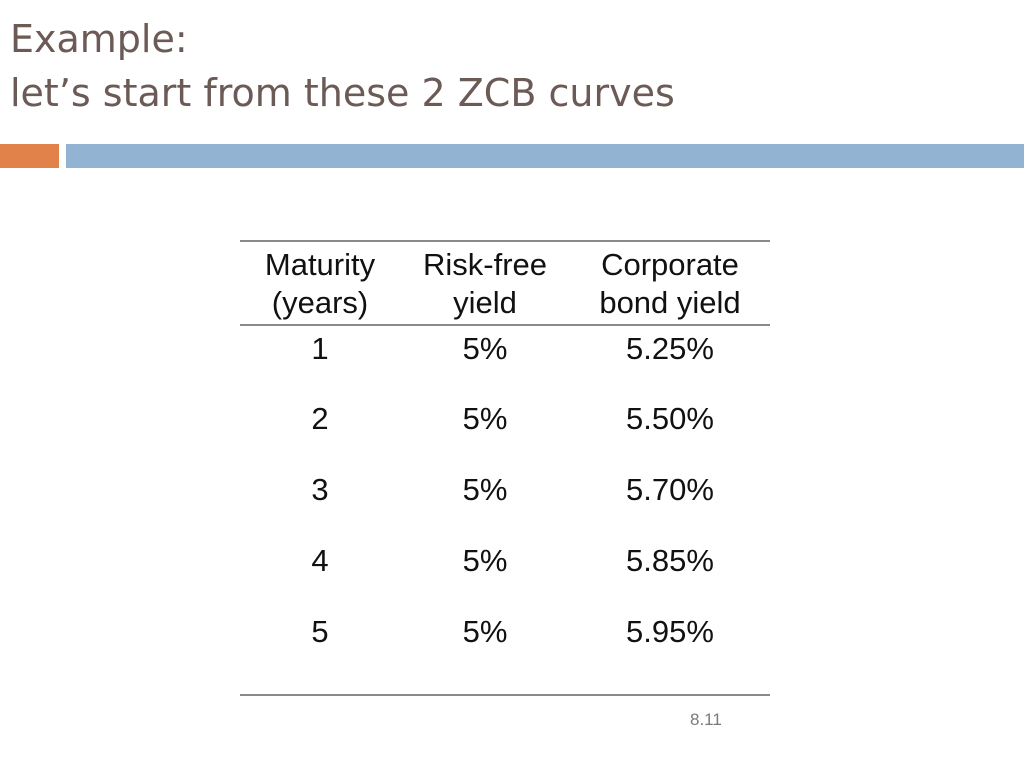 This screenshot has width=1024, height=768. Describe the element at coordinates (505, 652) in the screenshot. I see `table-row: 5 5% 5.95%` at that location.